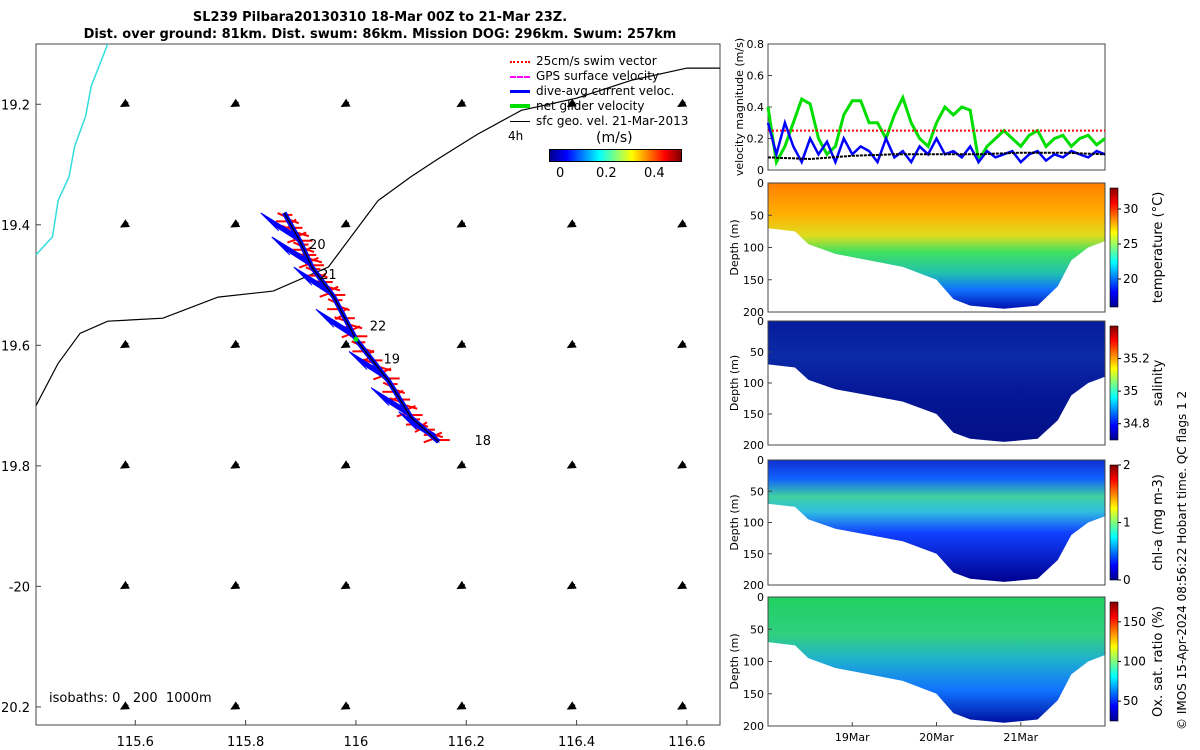  I want to click on colorbar-tick-label: 0, so click(1127, 580).